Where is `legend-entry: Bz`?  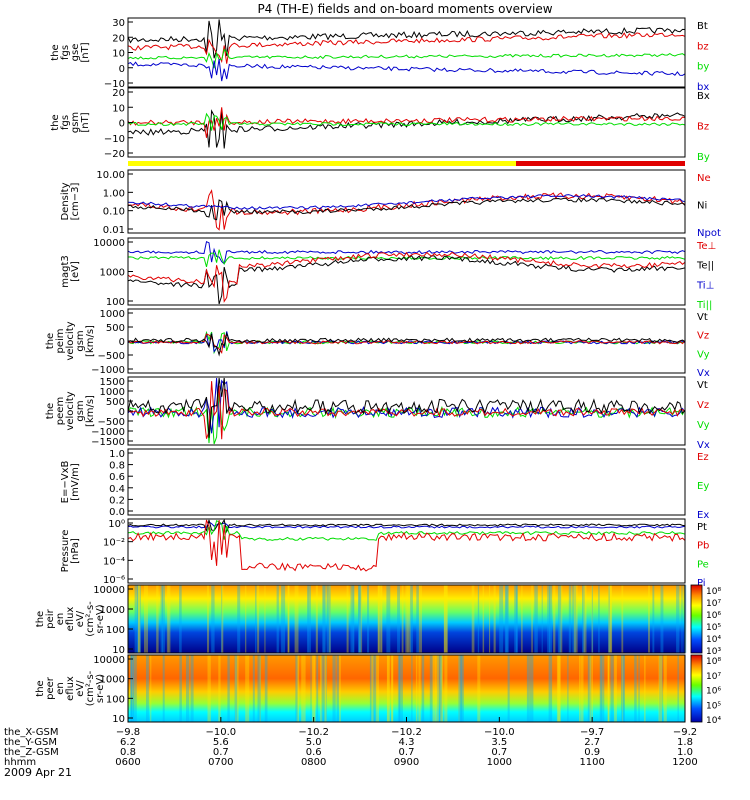
legend-entry: Bz is located at coordinates (703, 127).